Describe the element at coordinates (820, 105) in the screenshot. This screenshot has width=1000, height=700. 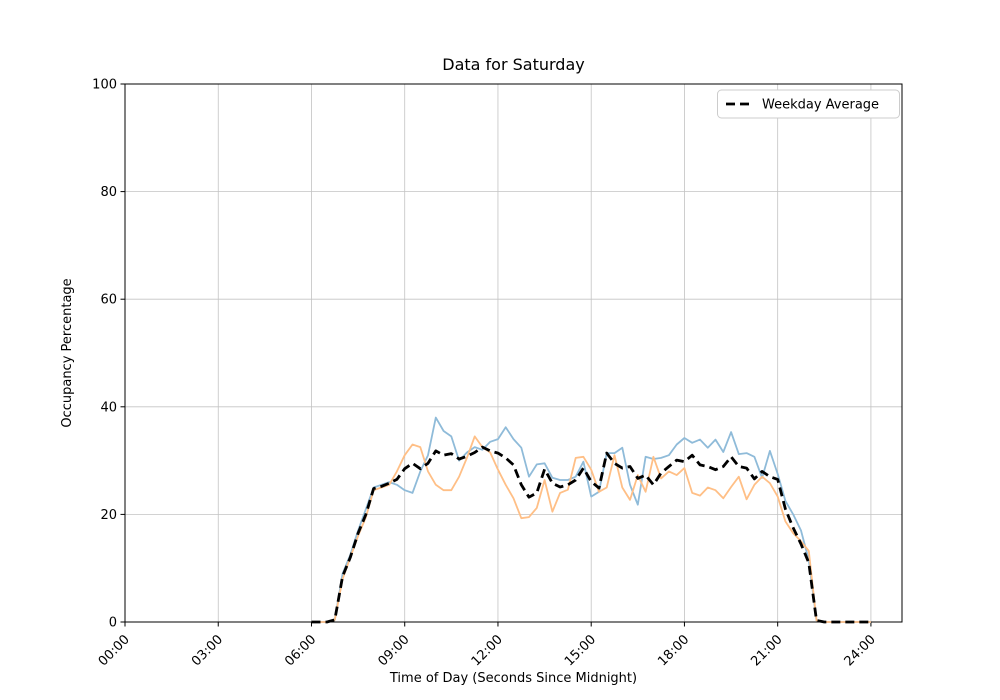
I see `legend-label: Weekday Average` at that location.